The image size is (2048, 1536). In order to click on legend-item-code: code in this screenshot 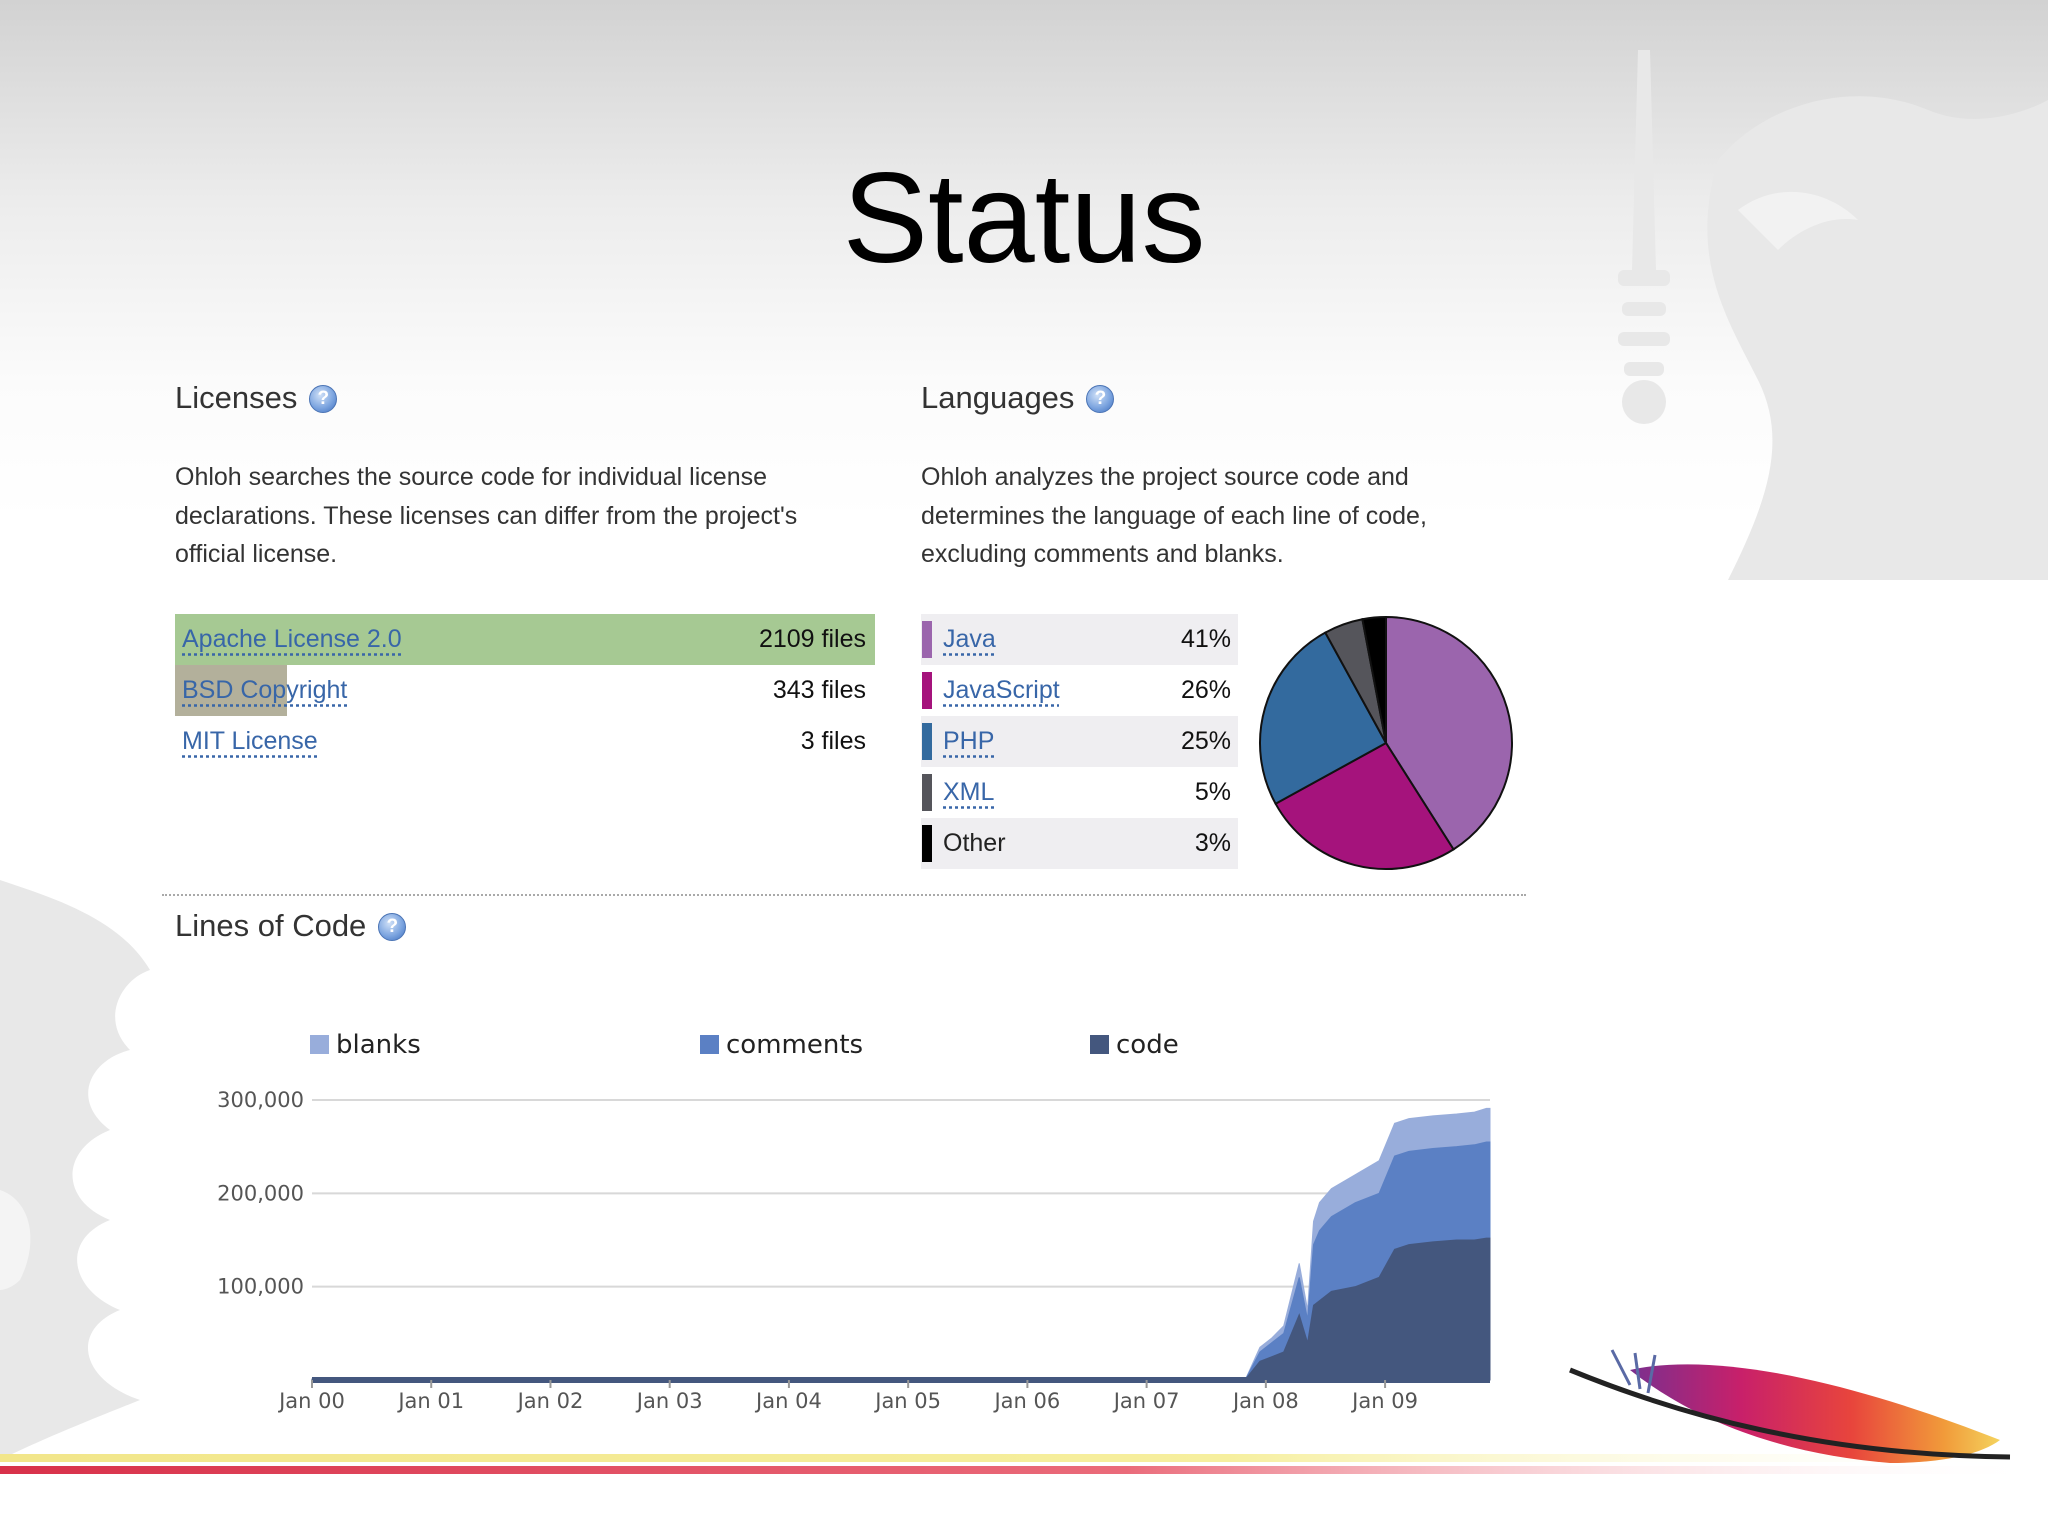, I will do `click(1134, 1045)`.